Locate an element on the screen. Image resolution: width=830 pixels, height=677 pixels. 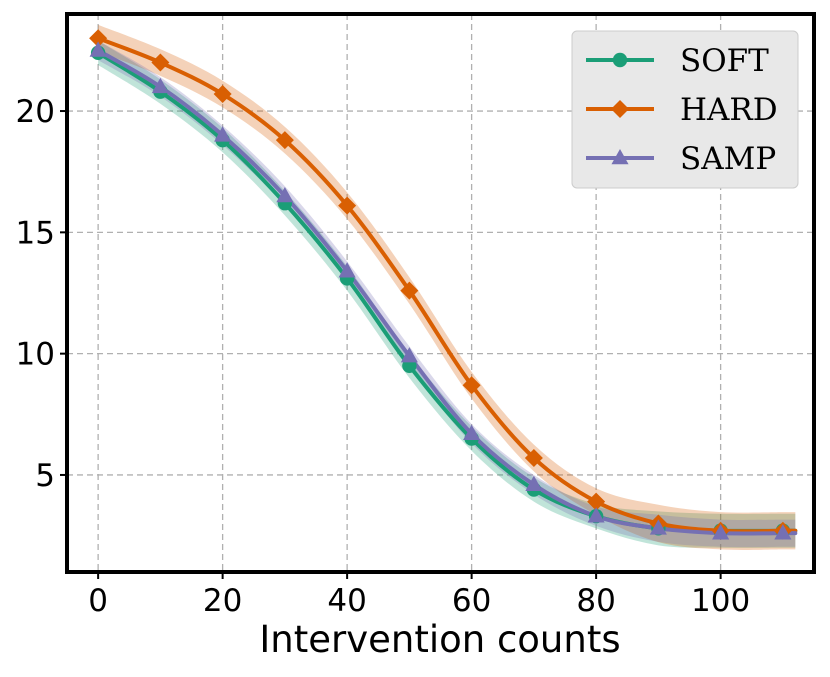
x-tick-label: 40 is located at coordinates (346, 601).